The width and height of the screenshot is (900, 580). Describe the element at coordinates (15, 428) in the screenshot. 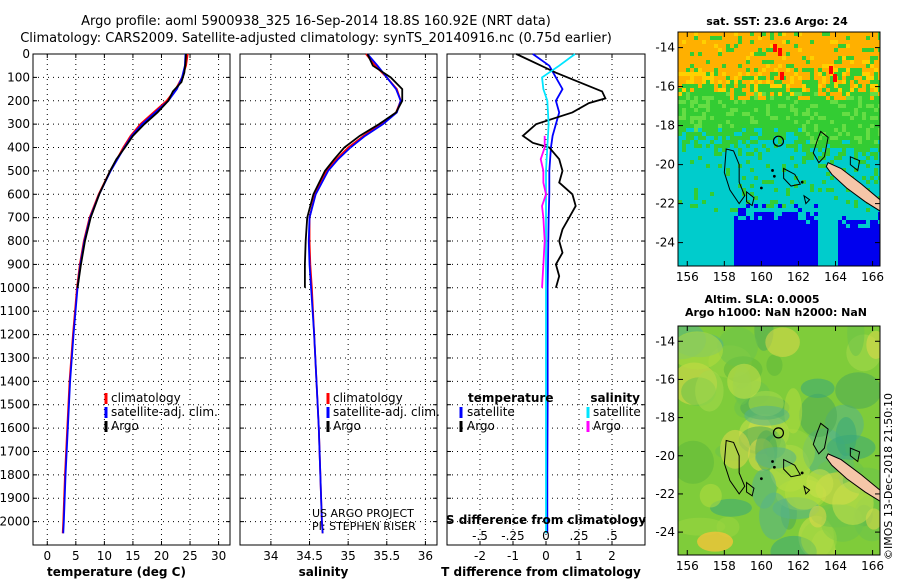

I see `y-tick-label: 1600` at that location.